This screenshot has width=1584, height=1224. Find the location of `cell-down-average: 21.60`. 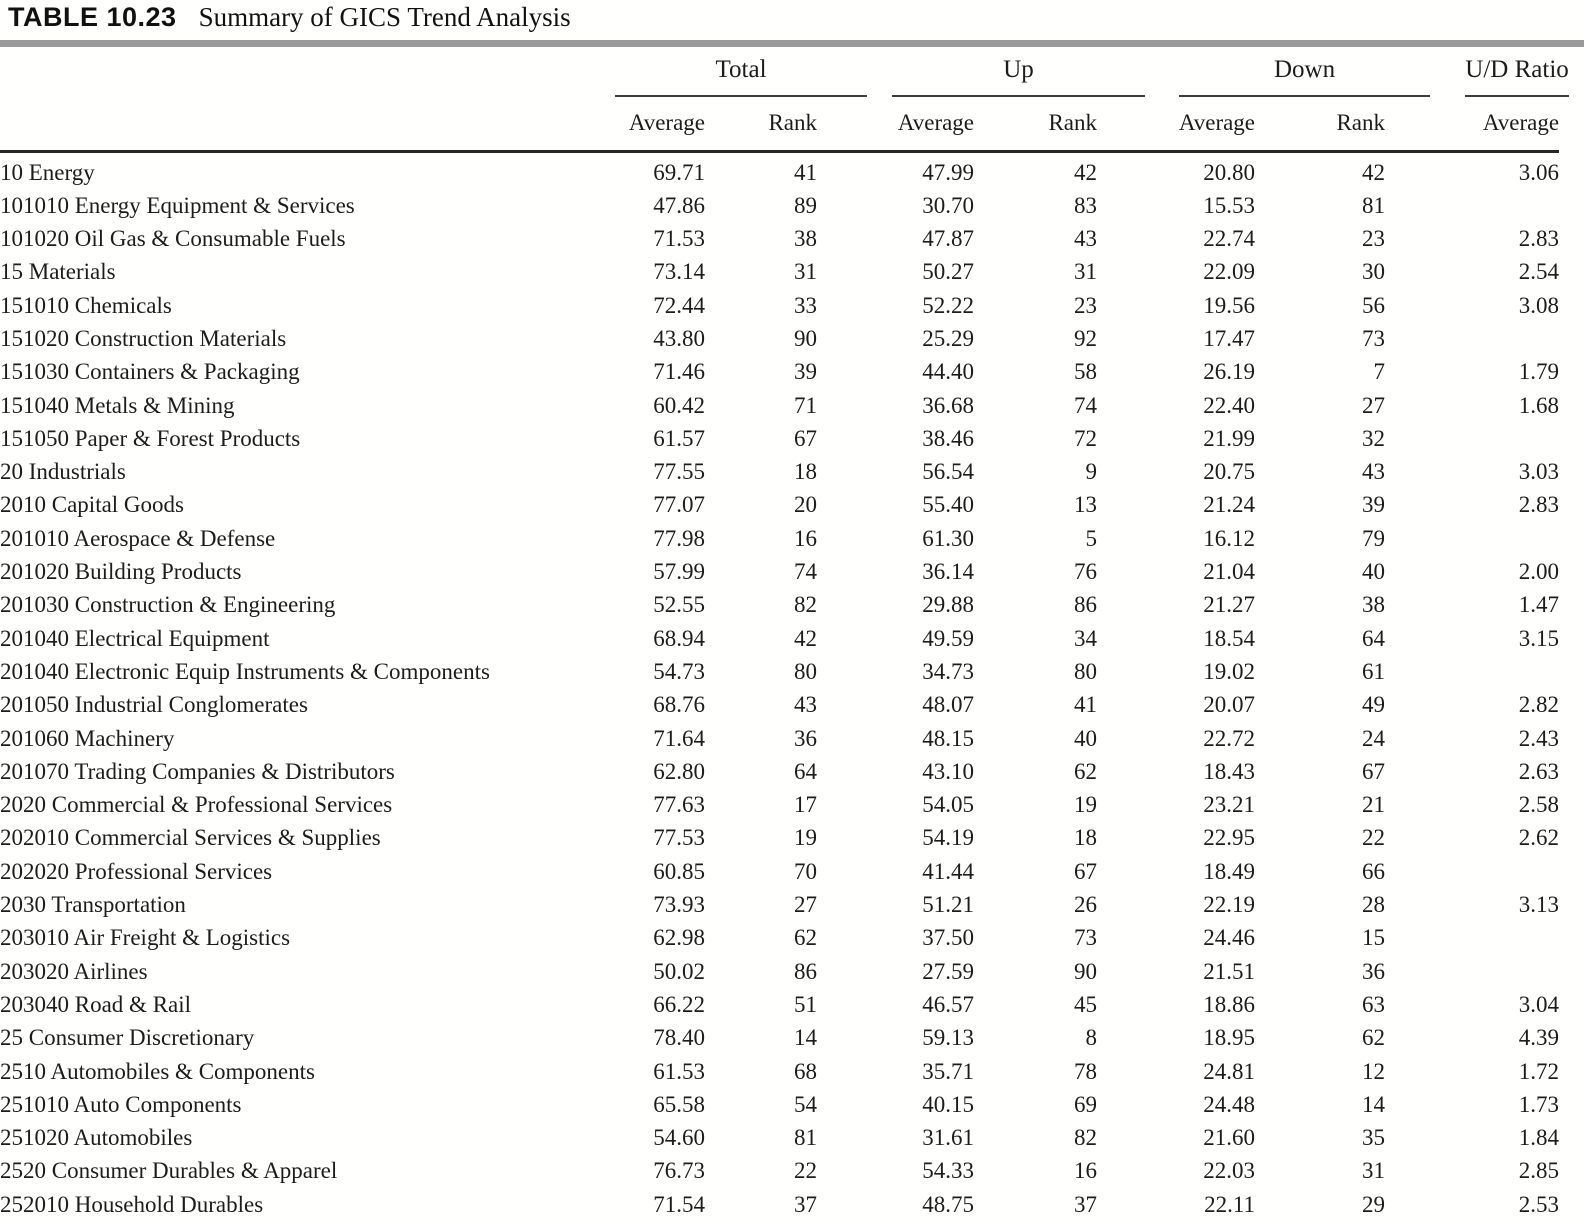

cell-down-average: 21.60 is located at coordinates (1229, 1138).